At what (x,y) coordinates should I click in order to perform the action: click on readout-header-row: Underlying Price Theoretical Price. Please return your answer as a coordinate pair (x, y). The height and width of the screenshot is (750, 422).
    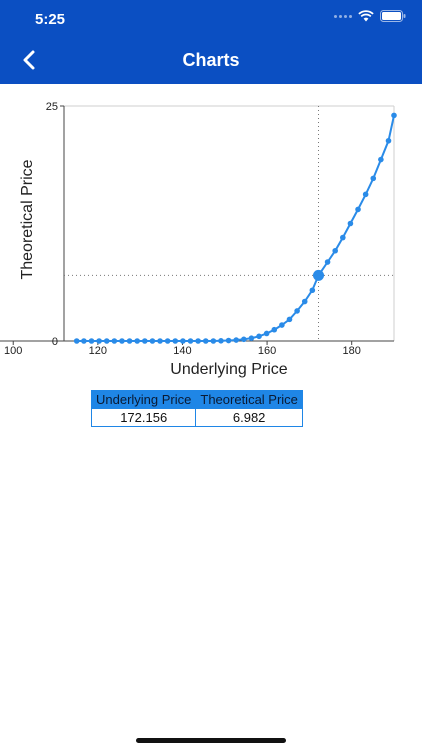
    Looking at the image, I should click on (196, 399).